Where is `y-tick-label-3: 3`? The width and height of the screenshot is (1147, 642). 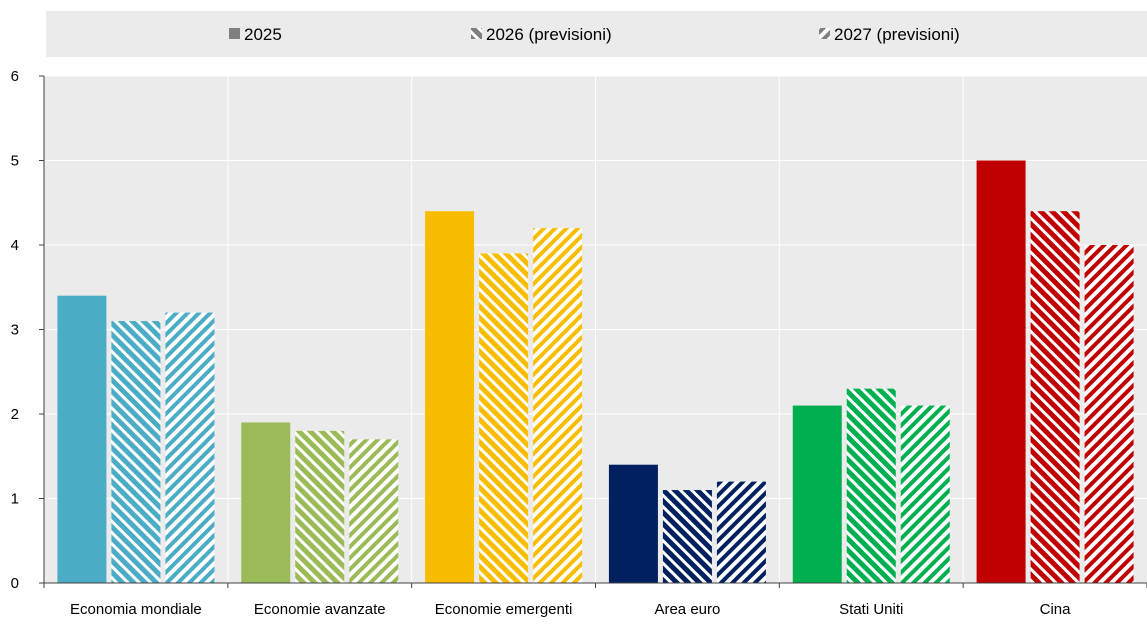 y-tick-label-3: 3 is located at coordinates (15, 330).